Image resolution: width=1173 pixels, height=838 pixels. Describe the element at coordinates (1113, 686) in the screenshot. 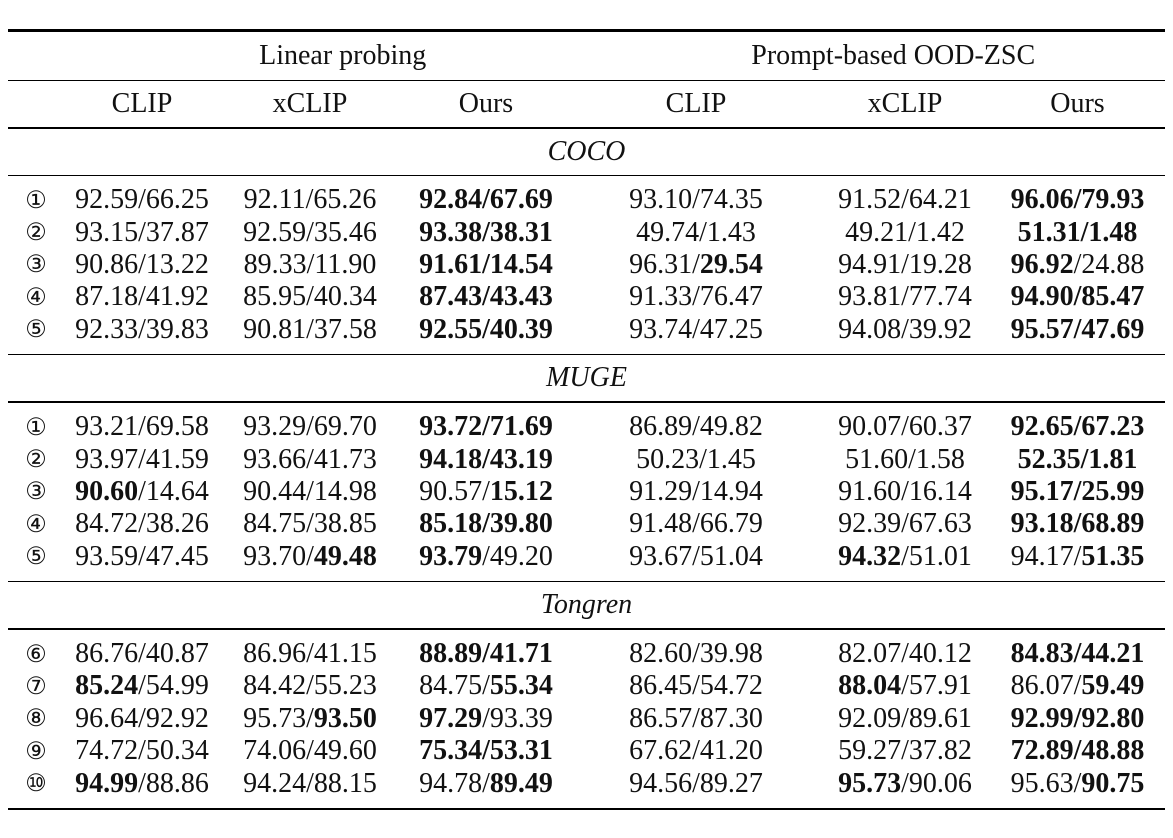

I see `cell-value-part: 59.49` at that location.